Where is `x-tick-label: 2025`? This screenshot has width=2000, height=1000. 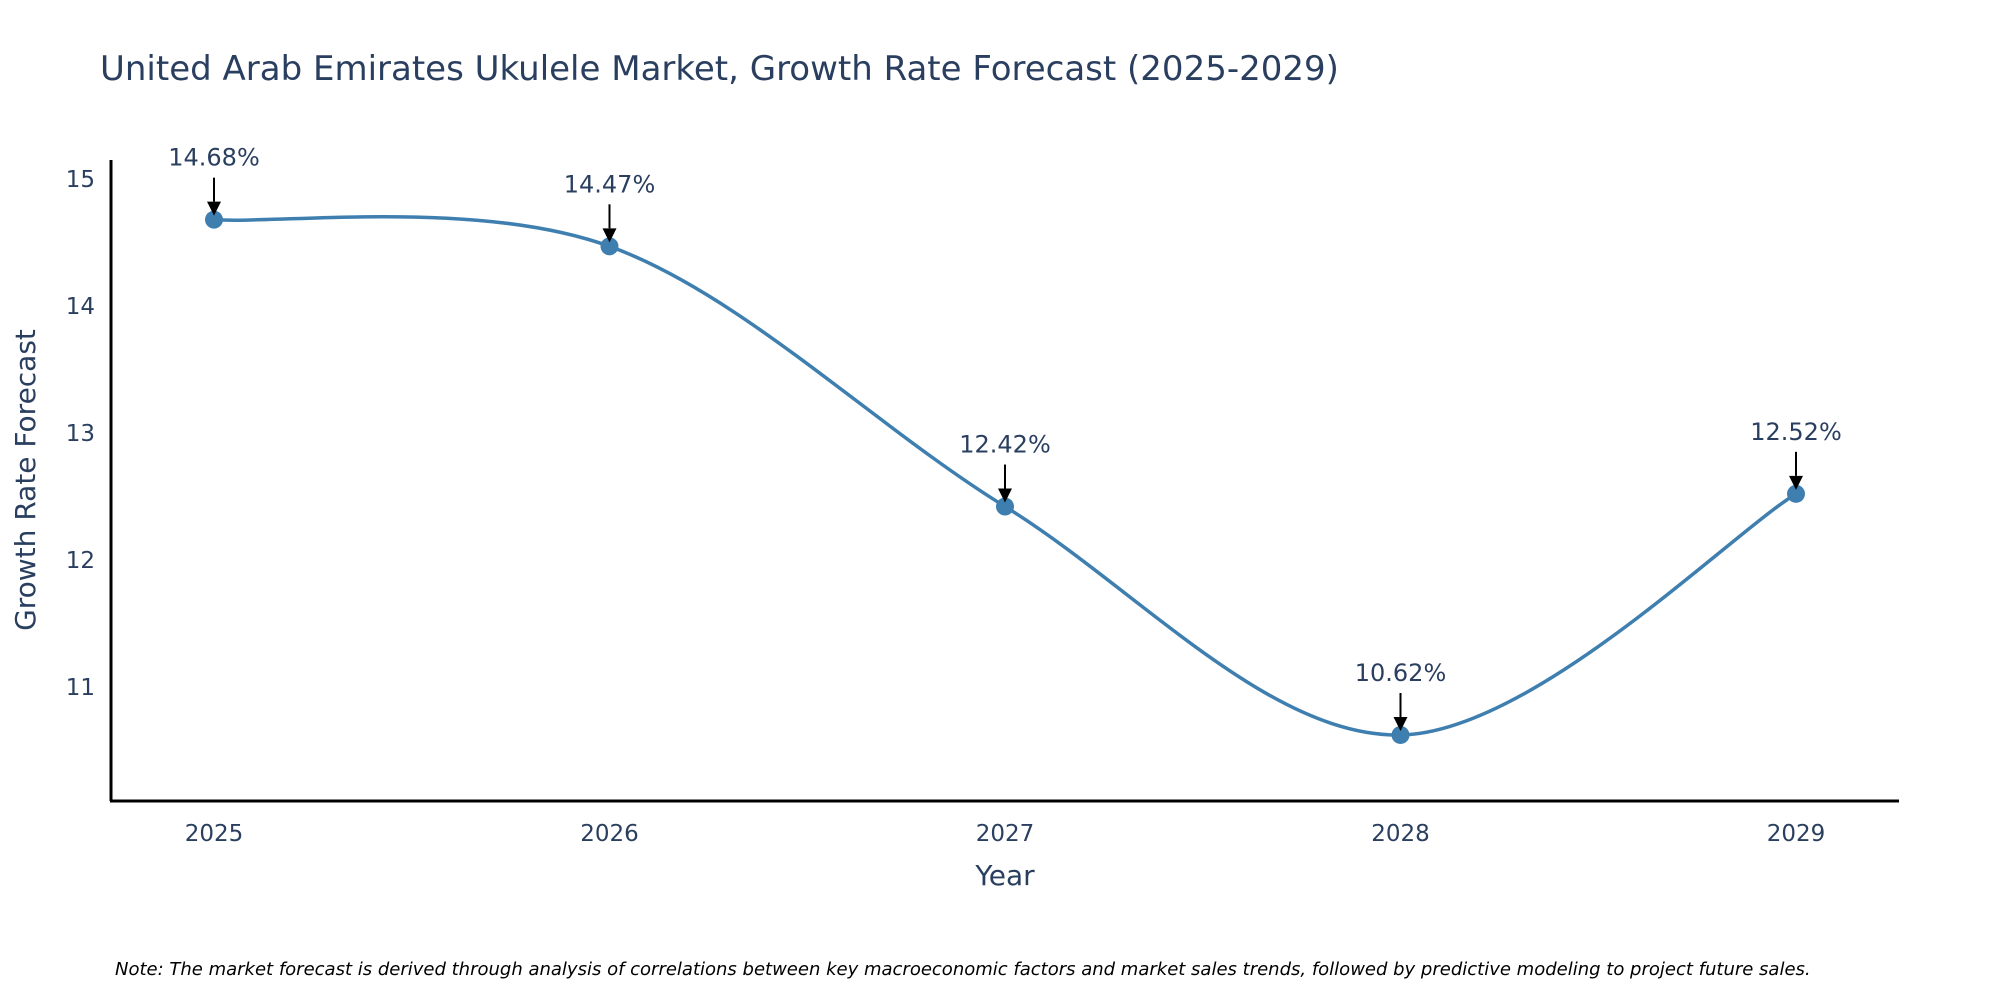
x-tick-label: 2025 is located at coordinates (214, 834).